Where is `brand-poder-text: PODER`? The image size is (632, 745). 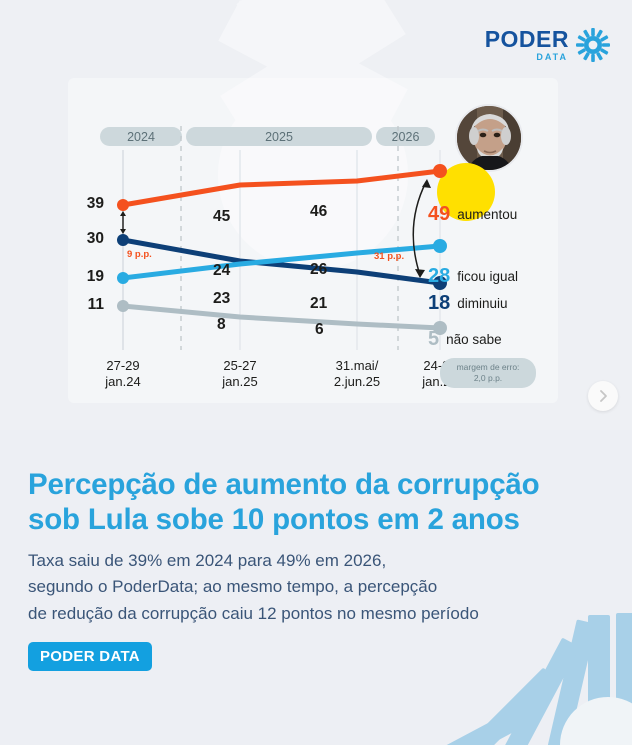
brand-poder-text: PODER is located at coordinates (526, 39).